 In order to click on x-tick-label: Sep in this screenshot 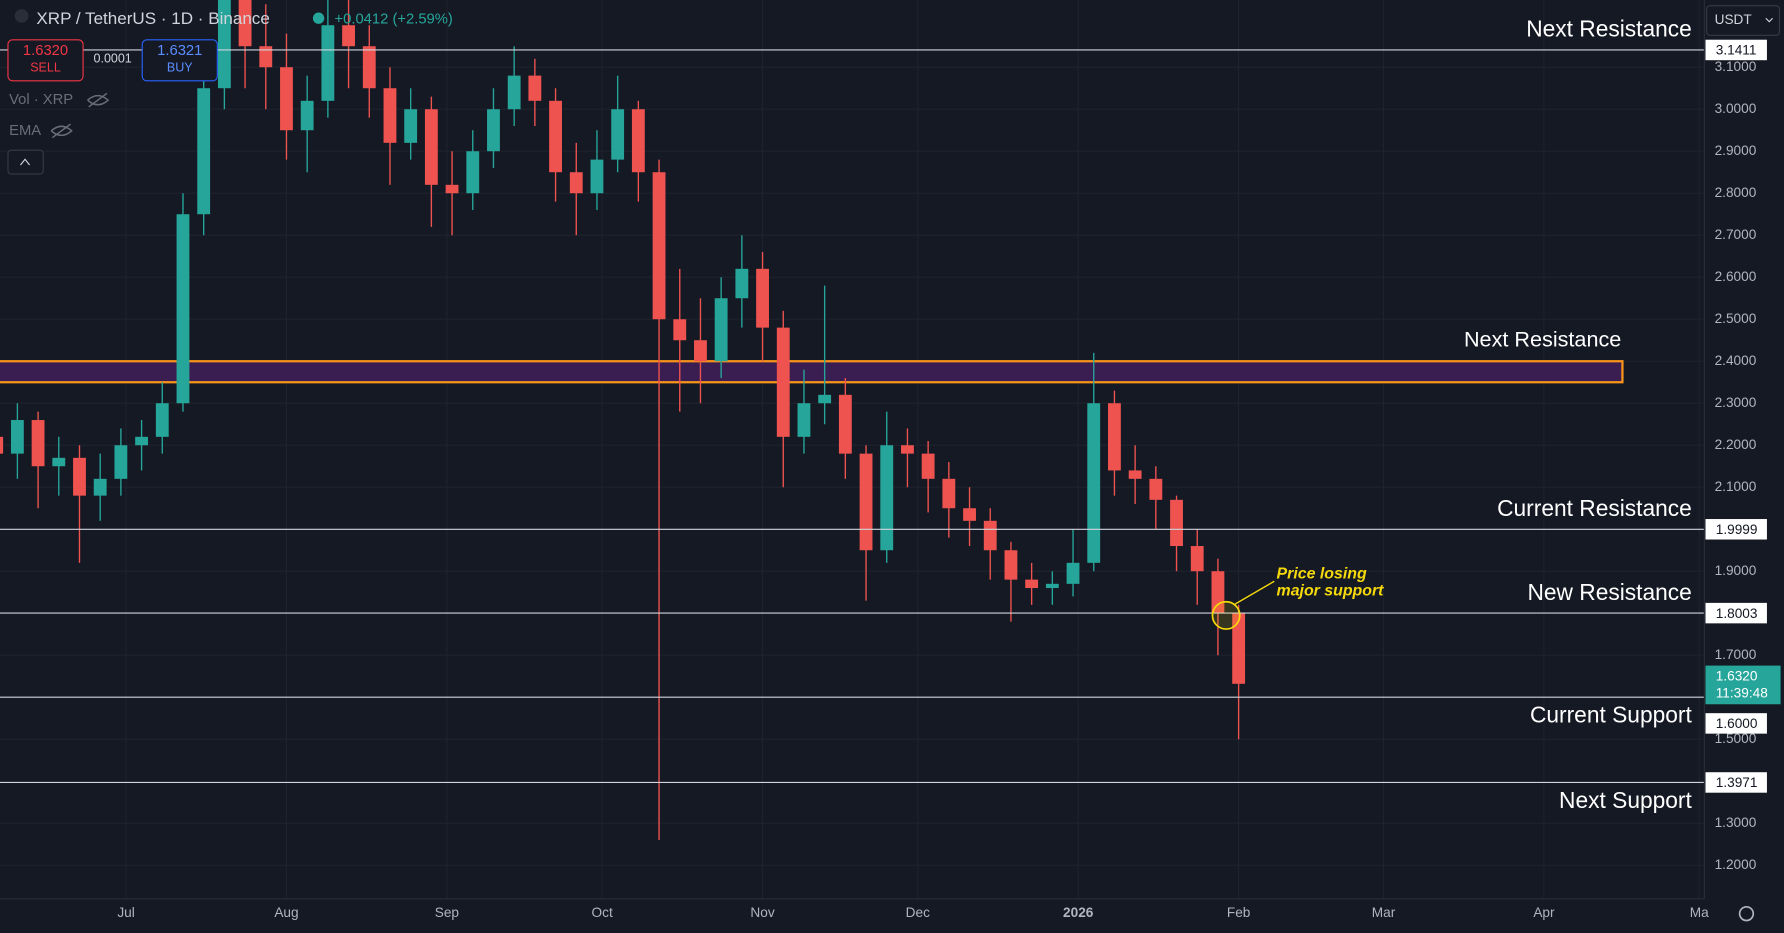, I will do `click(447, 912)`.